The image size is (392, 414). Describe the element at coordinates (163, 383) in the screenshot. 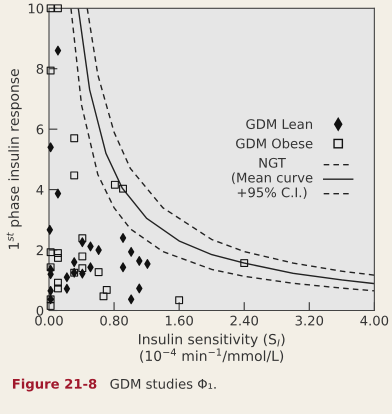

I see `text: GDM studies Φ₁.` at that location.